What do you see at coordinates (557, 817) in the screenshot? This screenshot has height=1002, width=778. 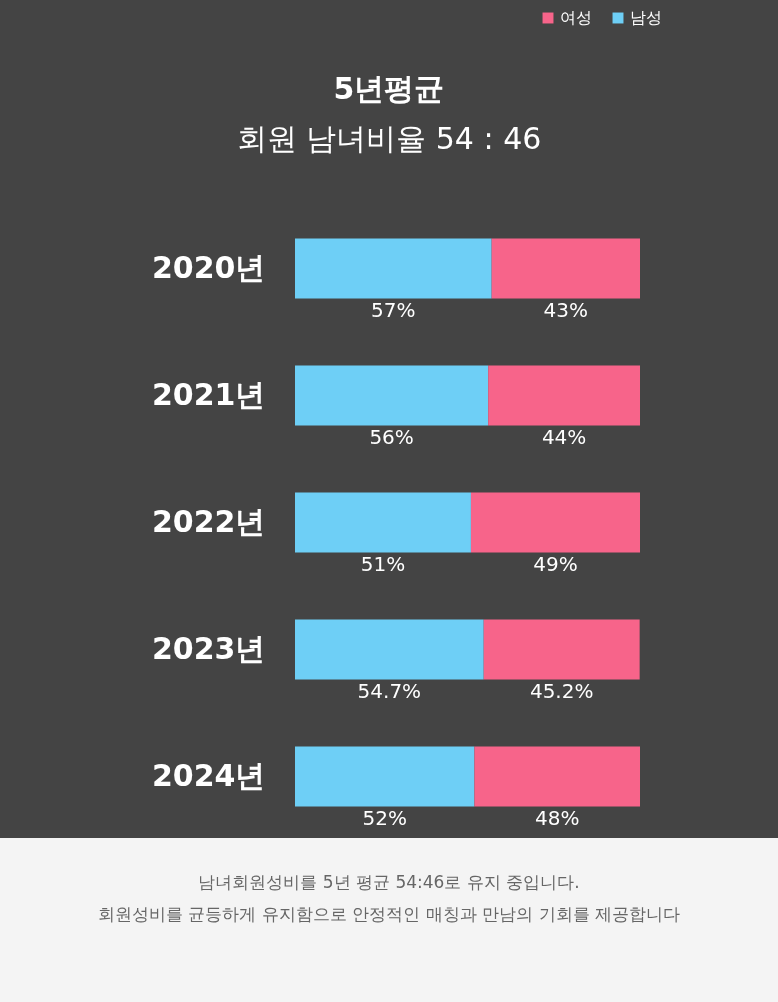 I see `data-label: 48%` at bounding box center [557, 817].